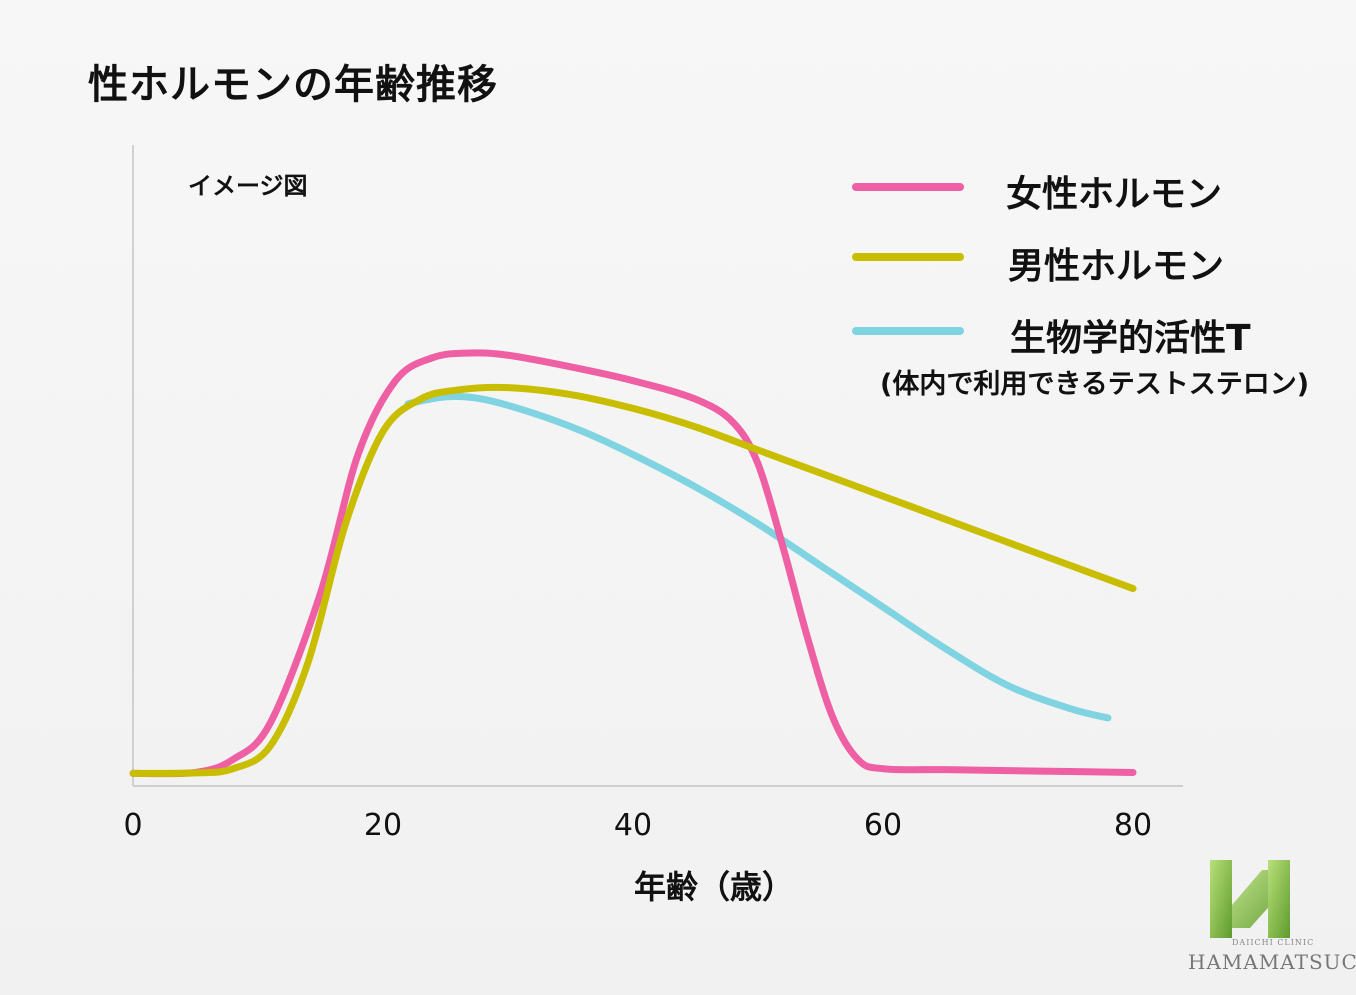 The image size is (1356, 995). What do you see at coordinates (1272, 962) in the screenshot?
I see `logo-text: HAMAMATSUCHO` at bounding box center [1272, 962].